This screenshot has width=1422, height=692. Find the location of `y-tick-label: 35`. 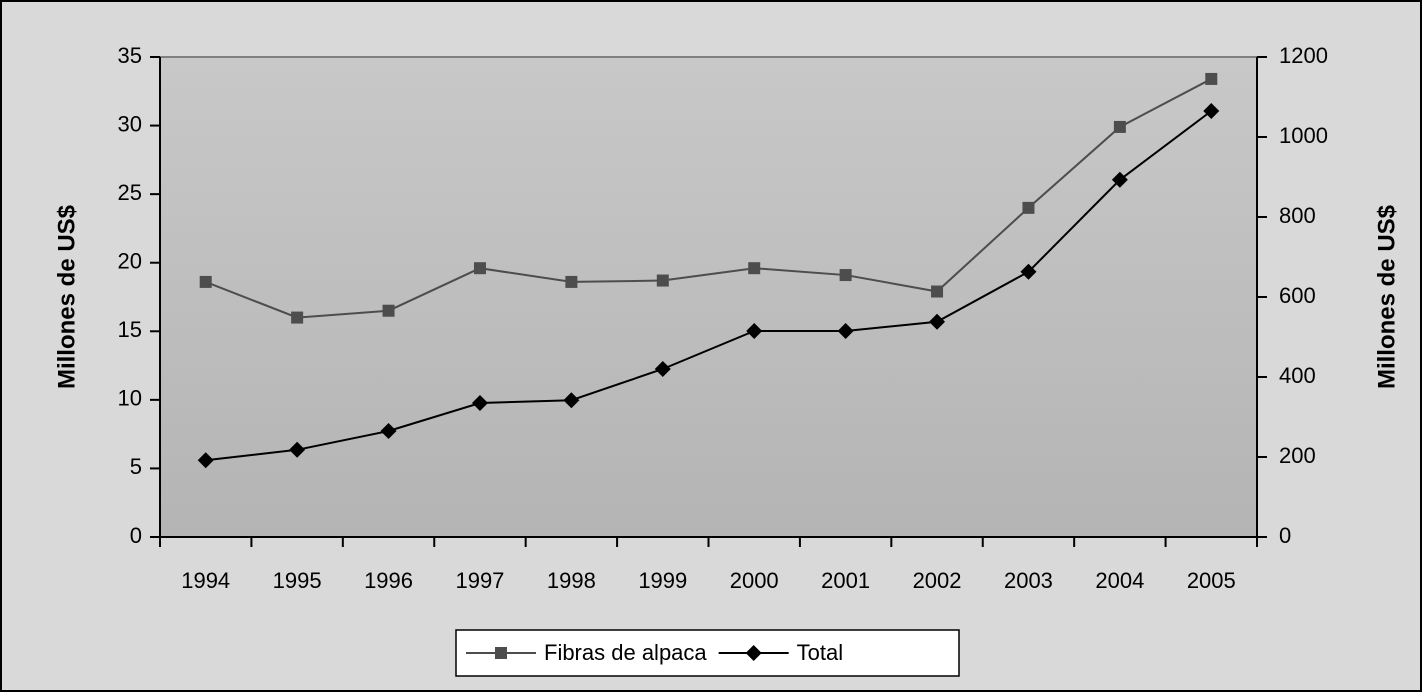

y-tick-label: 35 is located at coordinates (130, 55).